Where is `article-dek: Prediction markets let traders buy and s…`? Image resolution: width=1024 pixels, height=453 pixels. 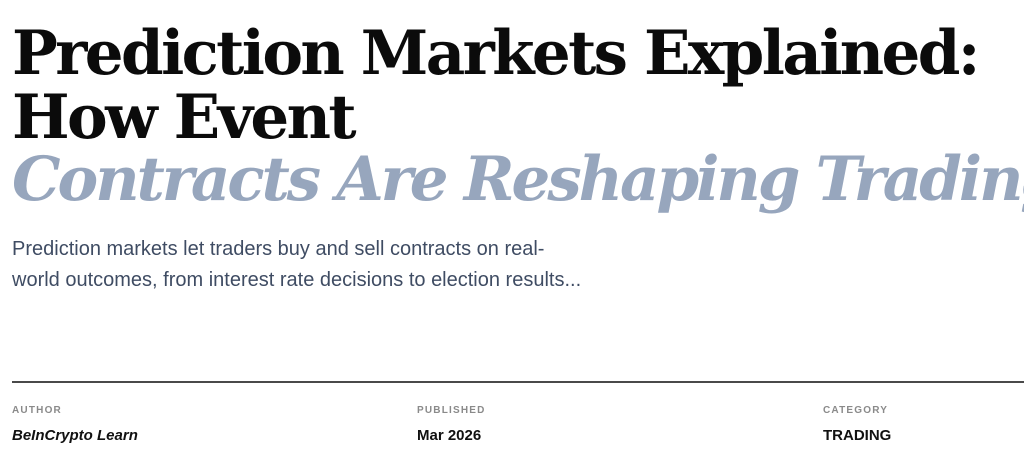
article-dek: Prediction markets let traders buy and s… is located at coordinates (322, 265).